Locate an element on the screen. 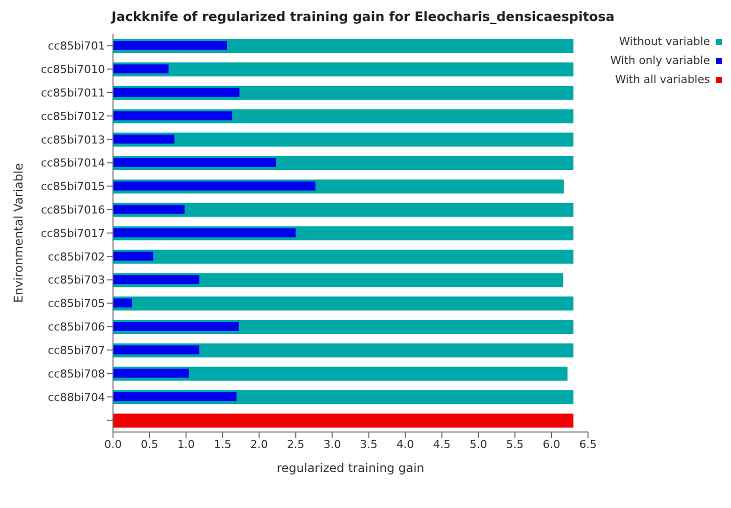  x-tick-label: 1.5 is located at coordinates (223, 444).